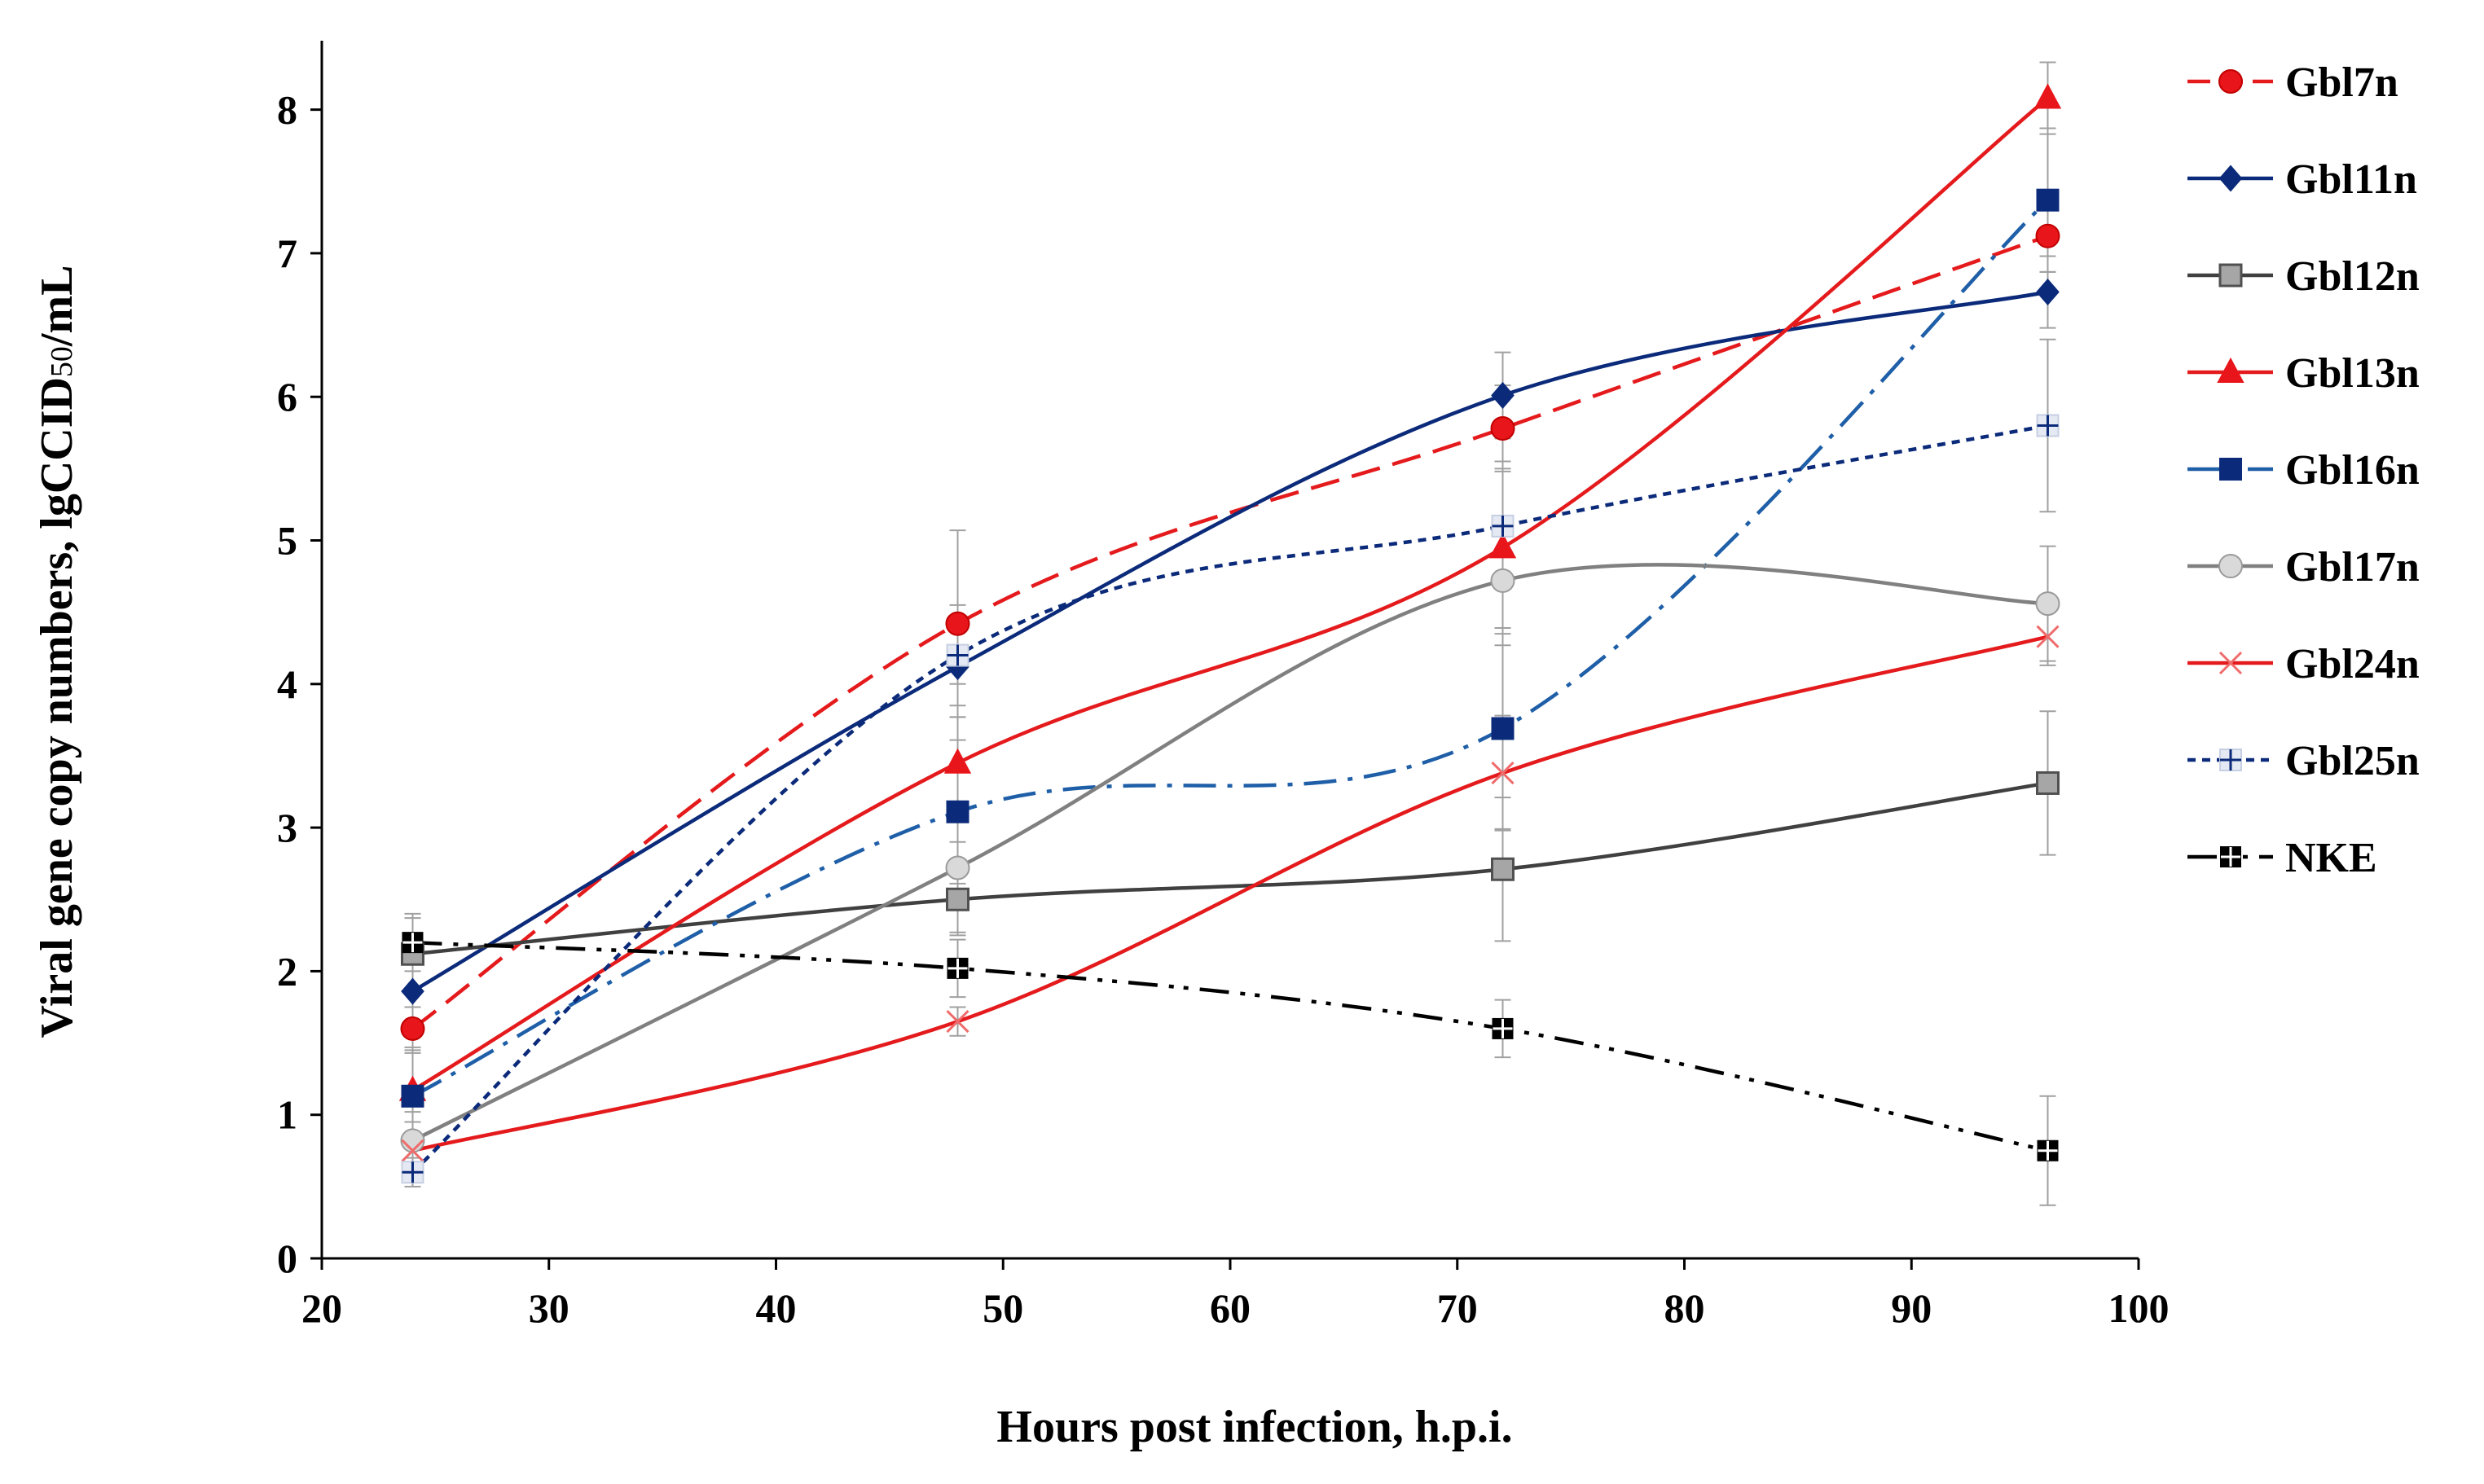 The height and width of the screenshot is (1484, 2484). Describe the element at coordinates (2331, 858) in the screenshot. I see `legend-label-nke: NKE` at that location.